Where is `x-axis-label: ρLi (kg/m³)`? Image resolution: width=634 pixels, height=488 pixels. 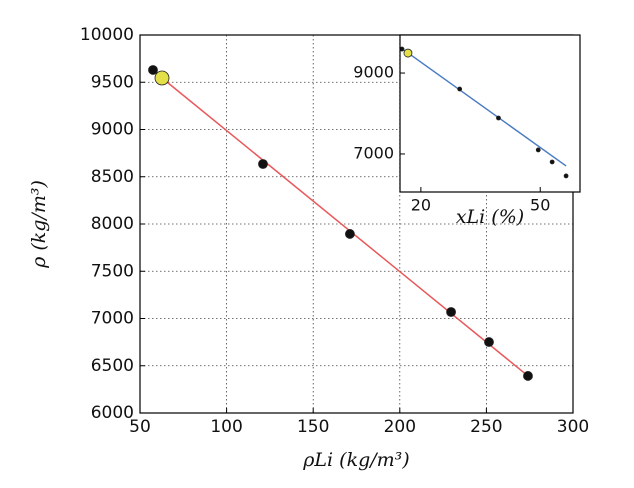
x-axis-label: ρLi (kg/m³) is located at coordinates (355, 460).